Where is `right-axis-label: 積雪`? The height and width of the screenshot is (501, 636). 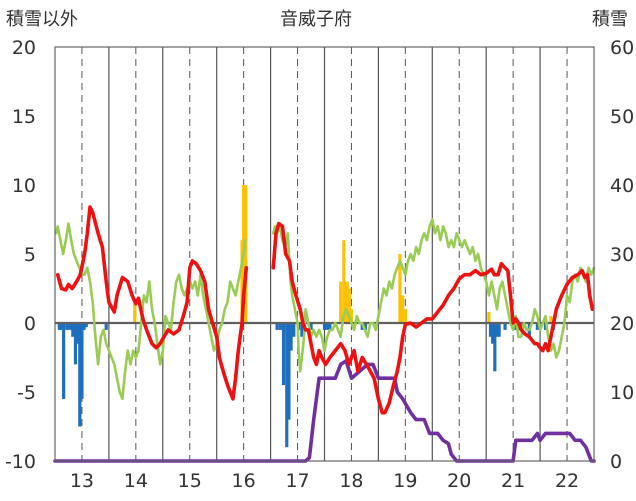 right-axis-label: 積雪 is located at coordinates (610, 19).